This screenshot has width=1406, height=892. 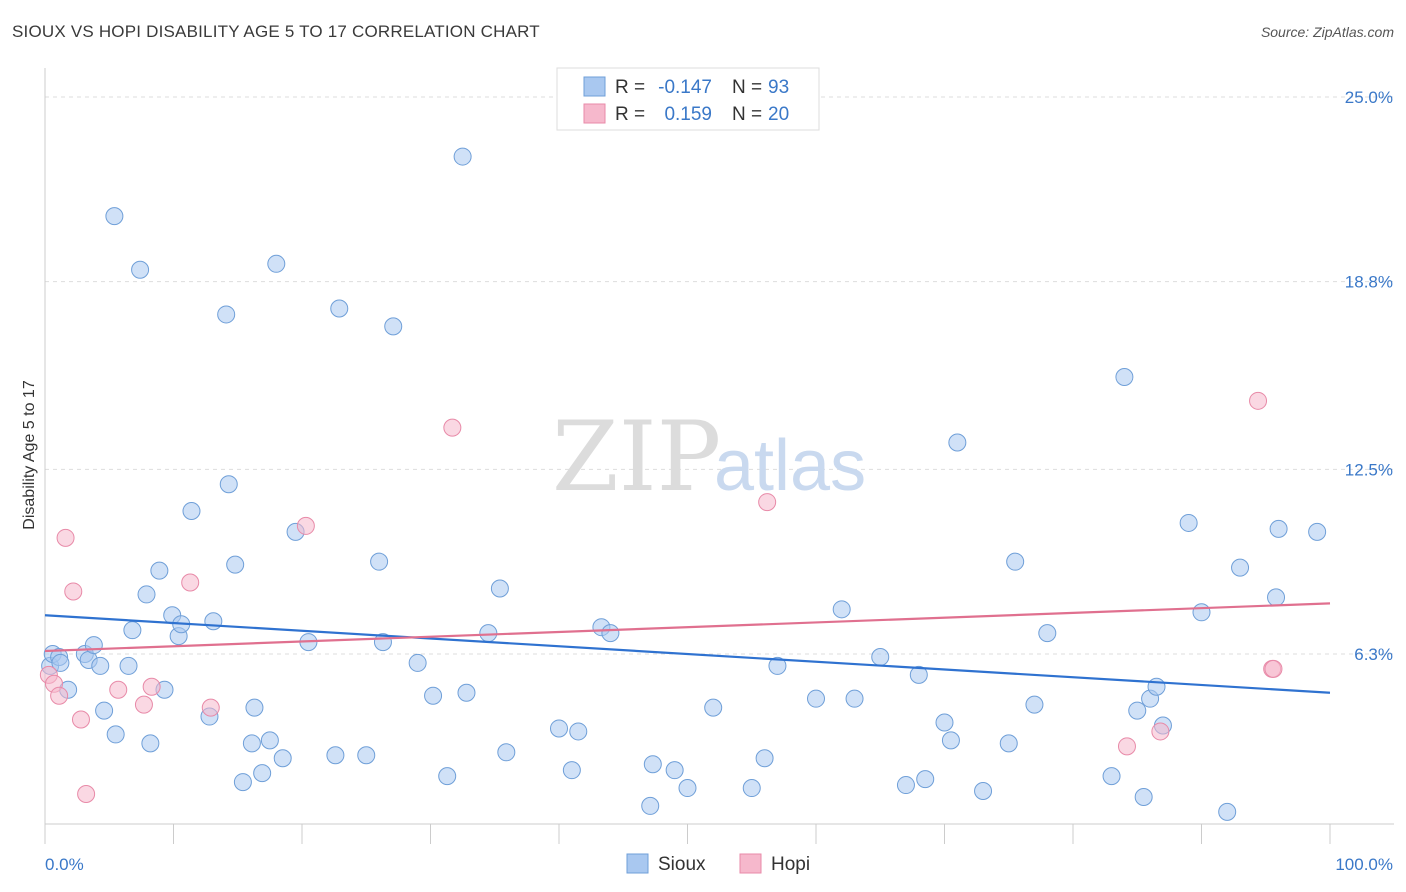 I want to click on y-axis-label: Disability Age 5 to 17, so click(x=29, y=455).